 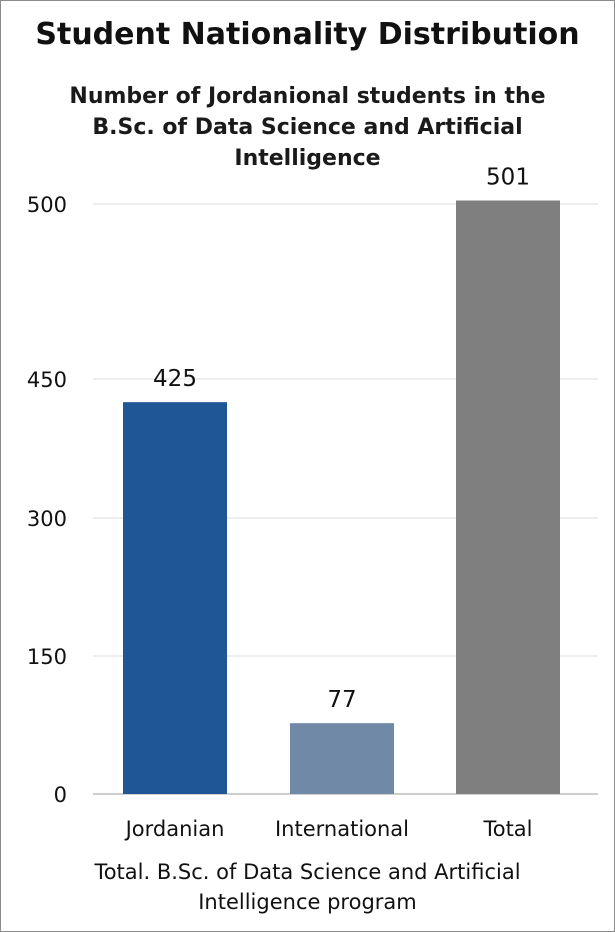 I want to click on y-tick-label: 0, so click(x=60, y=795).